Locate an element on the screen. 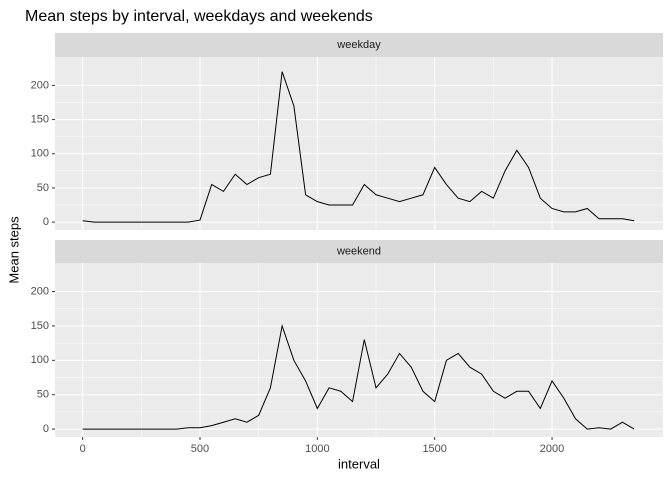 The width and height of the screenshot is (672, 480). strip-label: weekend is located at coordinates (358, 251).